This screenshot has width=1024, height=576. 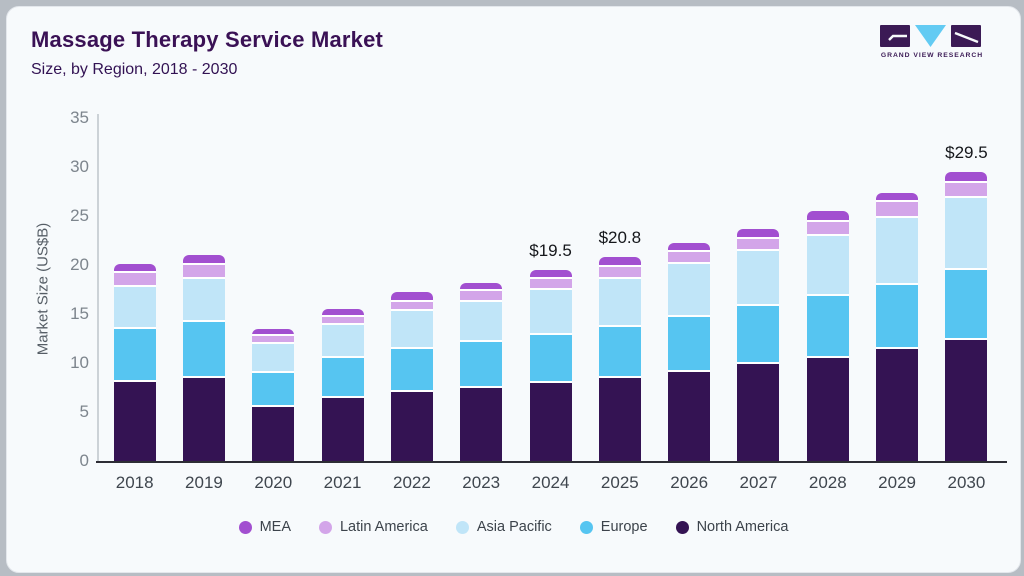 What do you see at coordinates (342, 482) in the screenshot?
I see `x-tick-label: 2021` at bounding box center [342, 482].